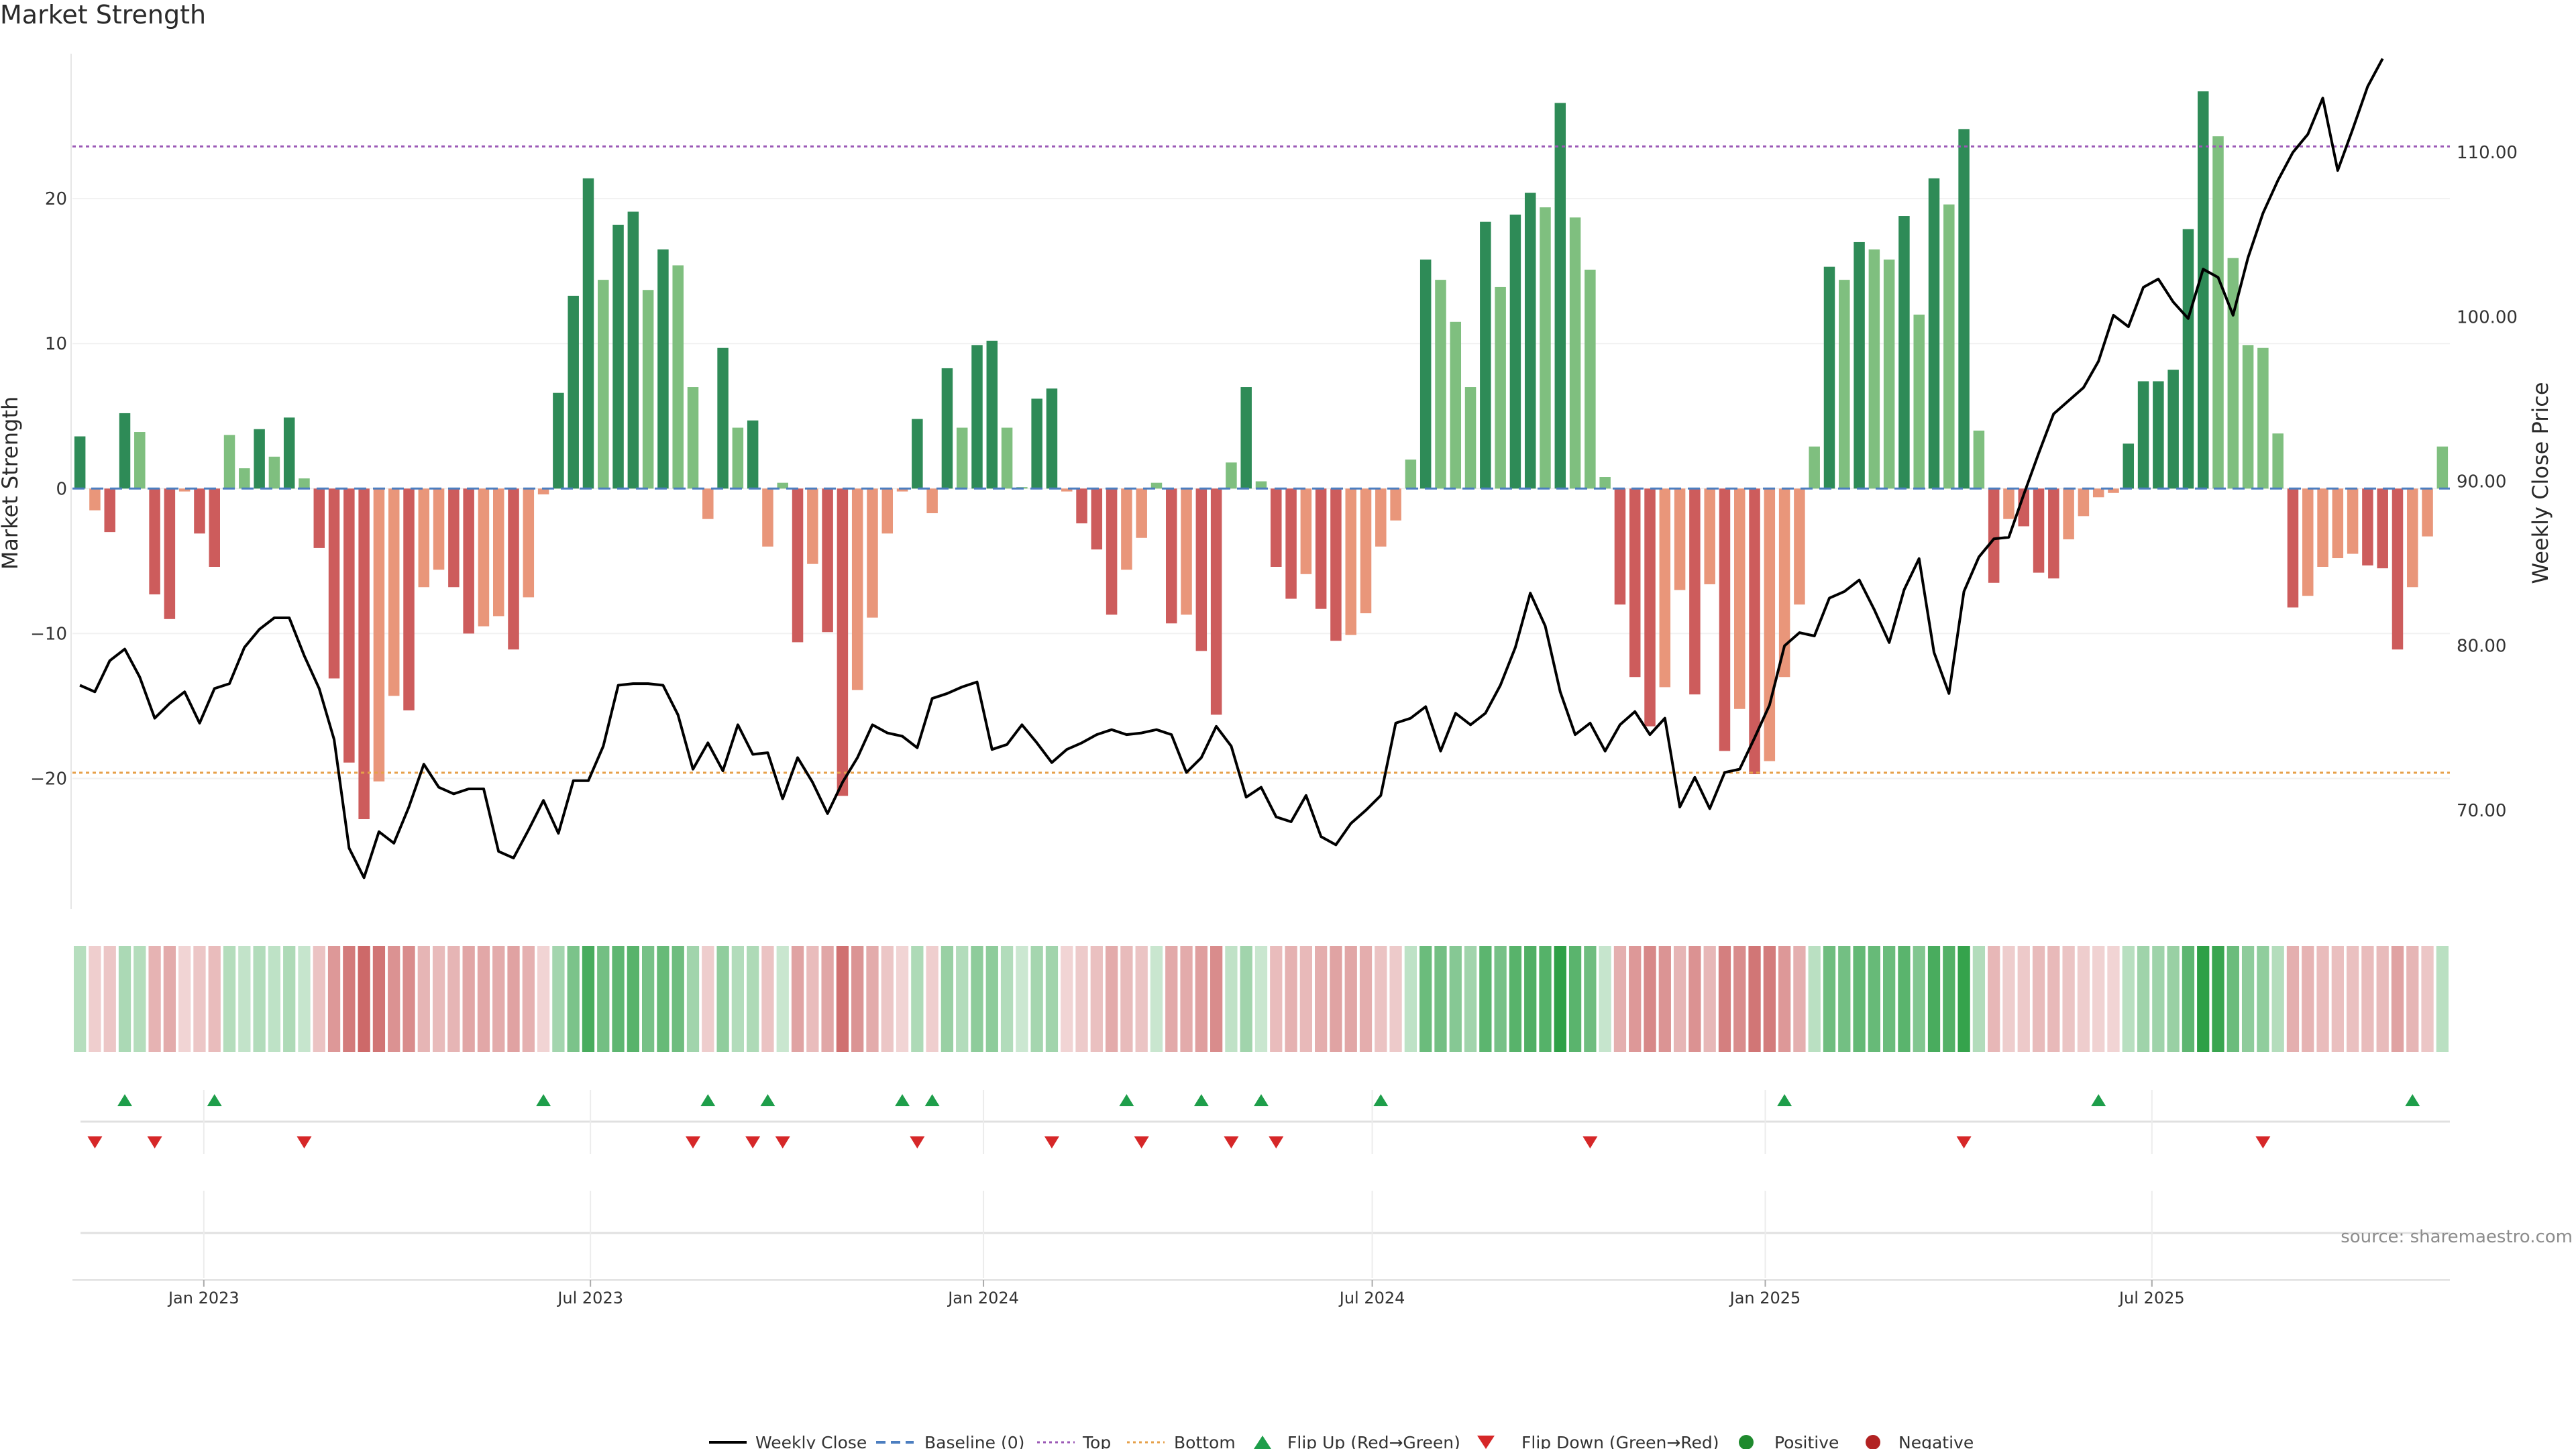 The height and width of the screenshot is (1449, 2576). I want to click on flip-panel-gridlines, so click(1178, 1122).